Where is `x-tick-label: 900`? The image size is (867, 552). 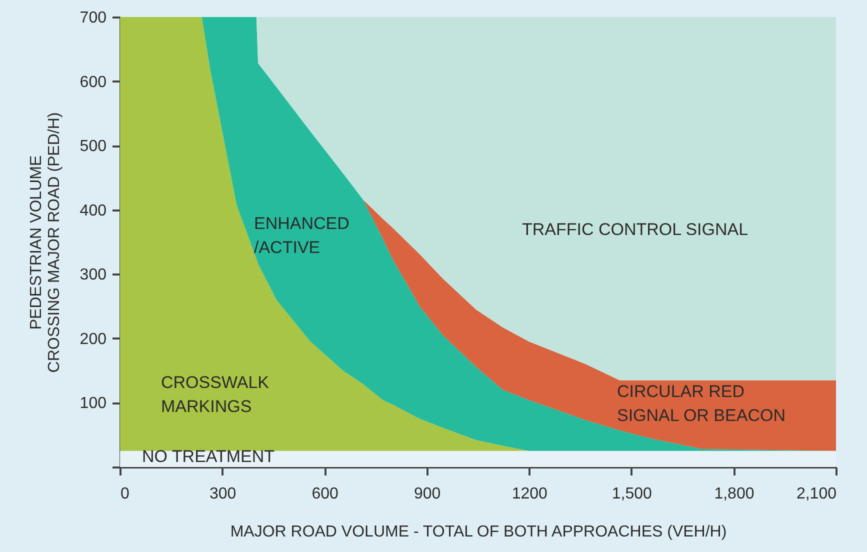 x-tick-label: 900 is located at coordinates (427, 494).